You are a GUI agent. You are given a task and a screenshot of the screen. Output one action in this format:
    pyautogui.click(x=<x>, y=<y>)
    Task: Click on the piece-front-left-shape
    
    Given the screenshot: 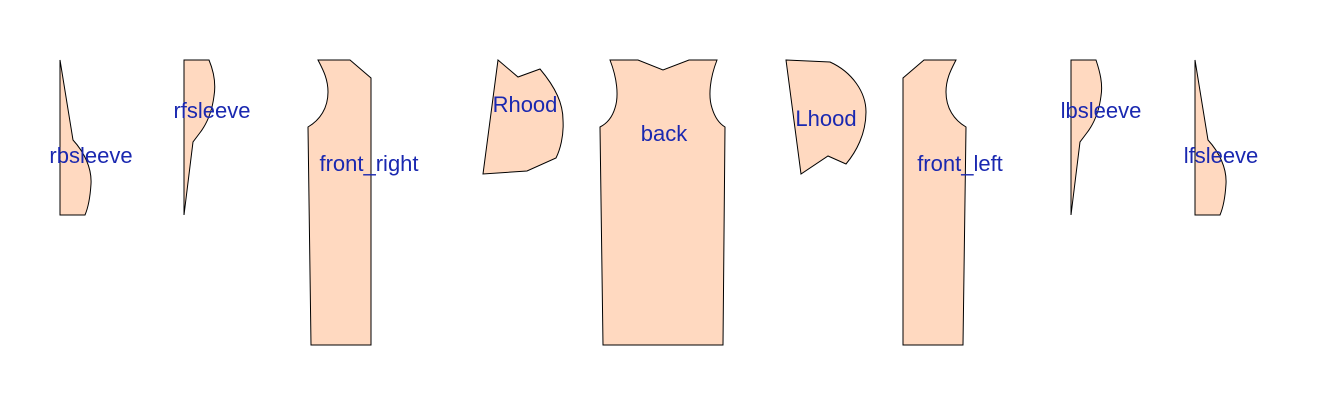 What is the action you would take?
    pyautogui.click(x=934, y=202)
    